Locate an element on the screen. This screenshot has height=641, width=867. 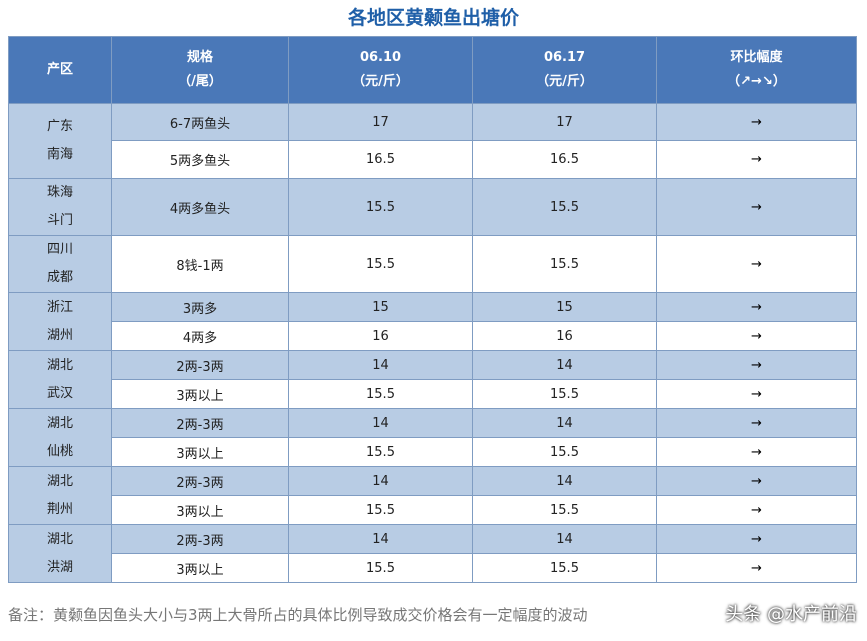
table-row: 珠海 斗门 4两多鱼头 15.5 15.5 → is located at coordinates (432, 207).